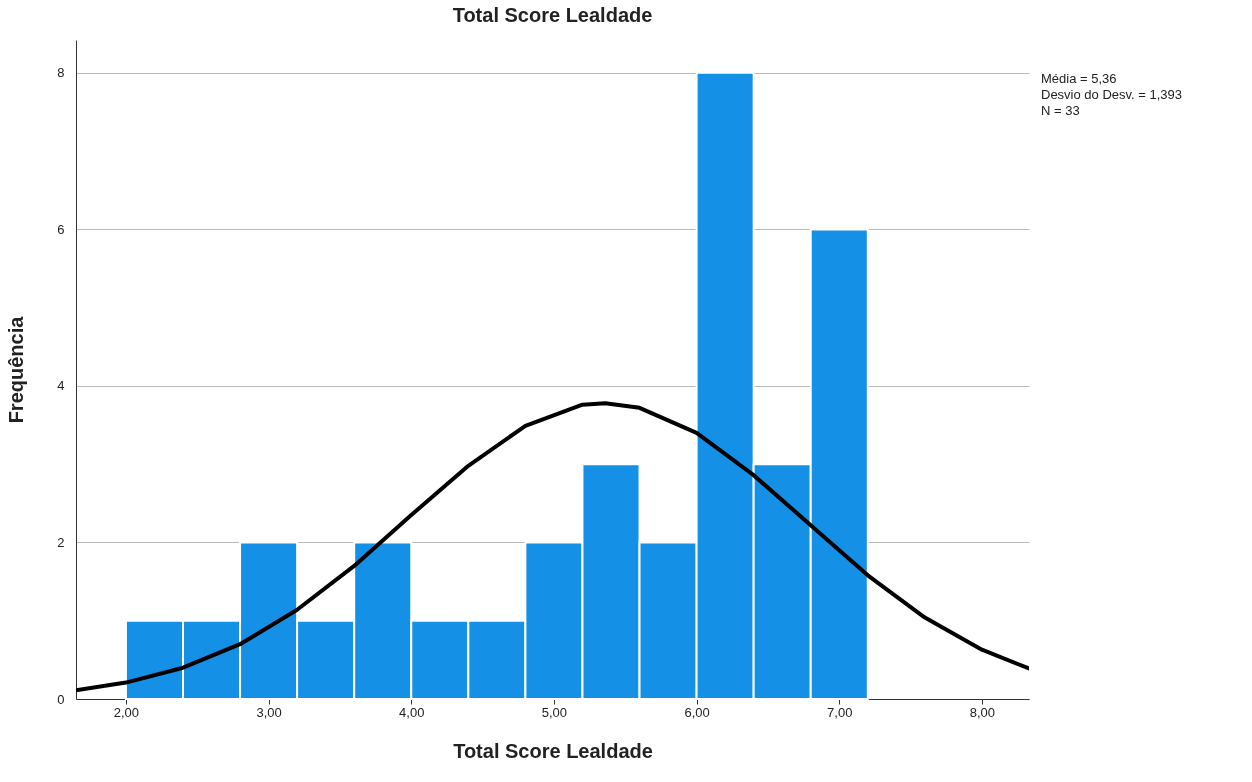 The width and height of the screenshot is (1252, 782). What do you see at coordinates (16, 369) in the screenshot?
I see `y-axis-title: Frequência` at bounding box center [16, 369].